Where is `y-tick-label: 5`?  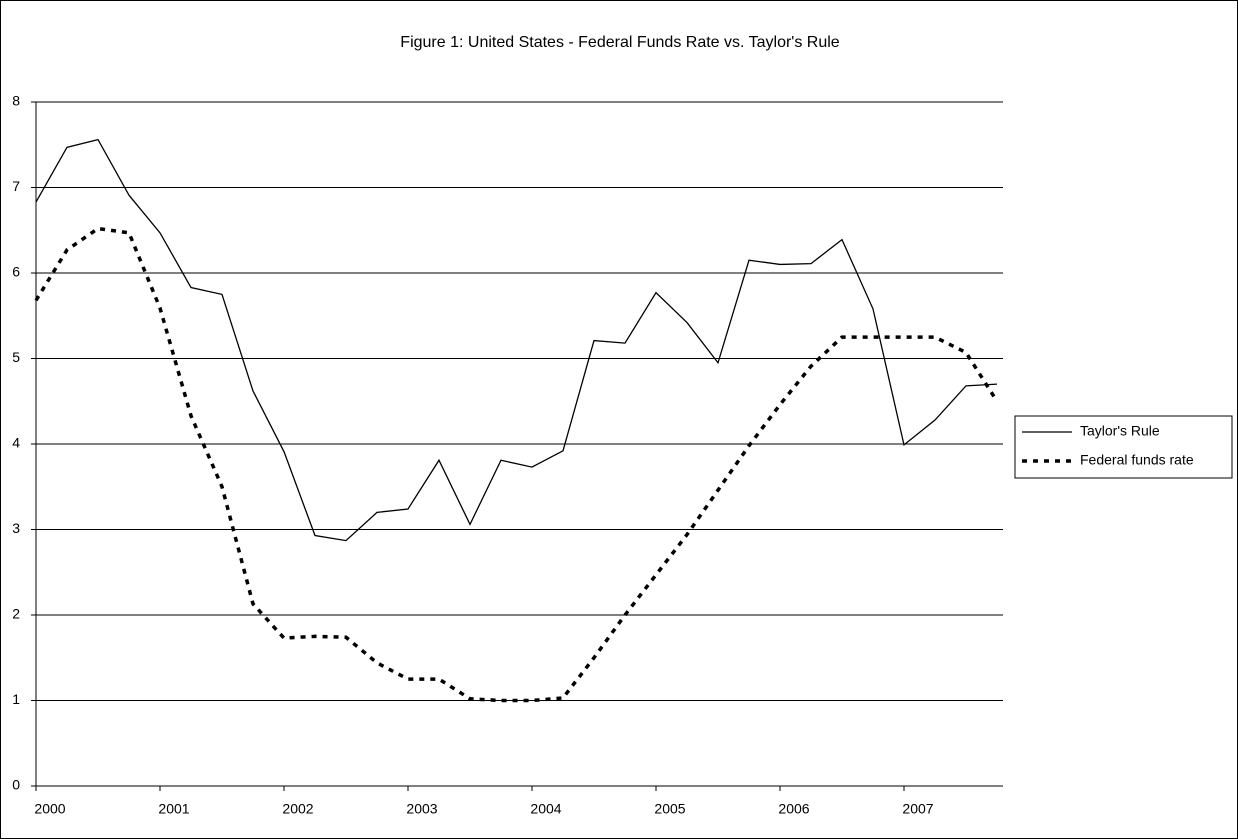
y-tick-label: 5 is located at coordinates (16, 357).